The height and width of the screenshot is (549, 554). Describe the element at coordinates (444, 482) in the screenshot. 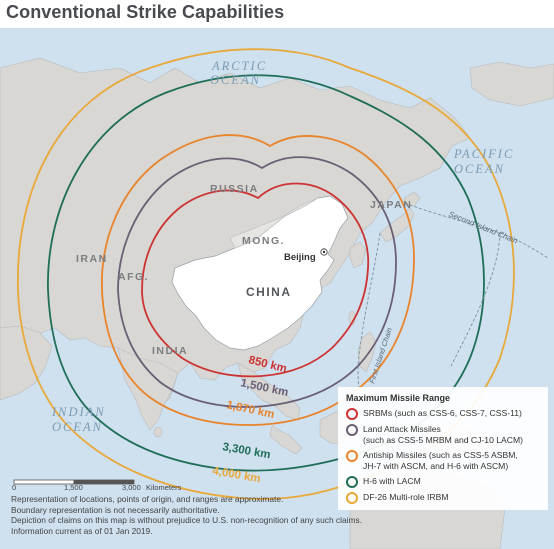

I see `legend-item-h6: H-6 with LACM` at that location.